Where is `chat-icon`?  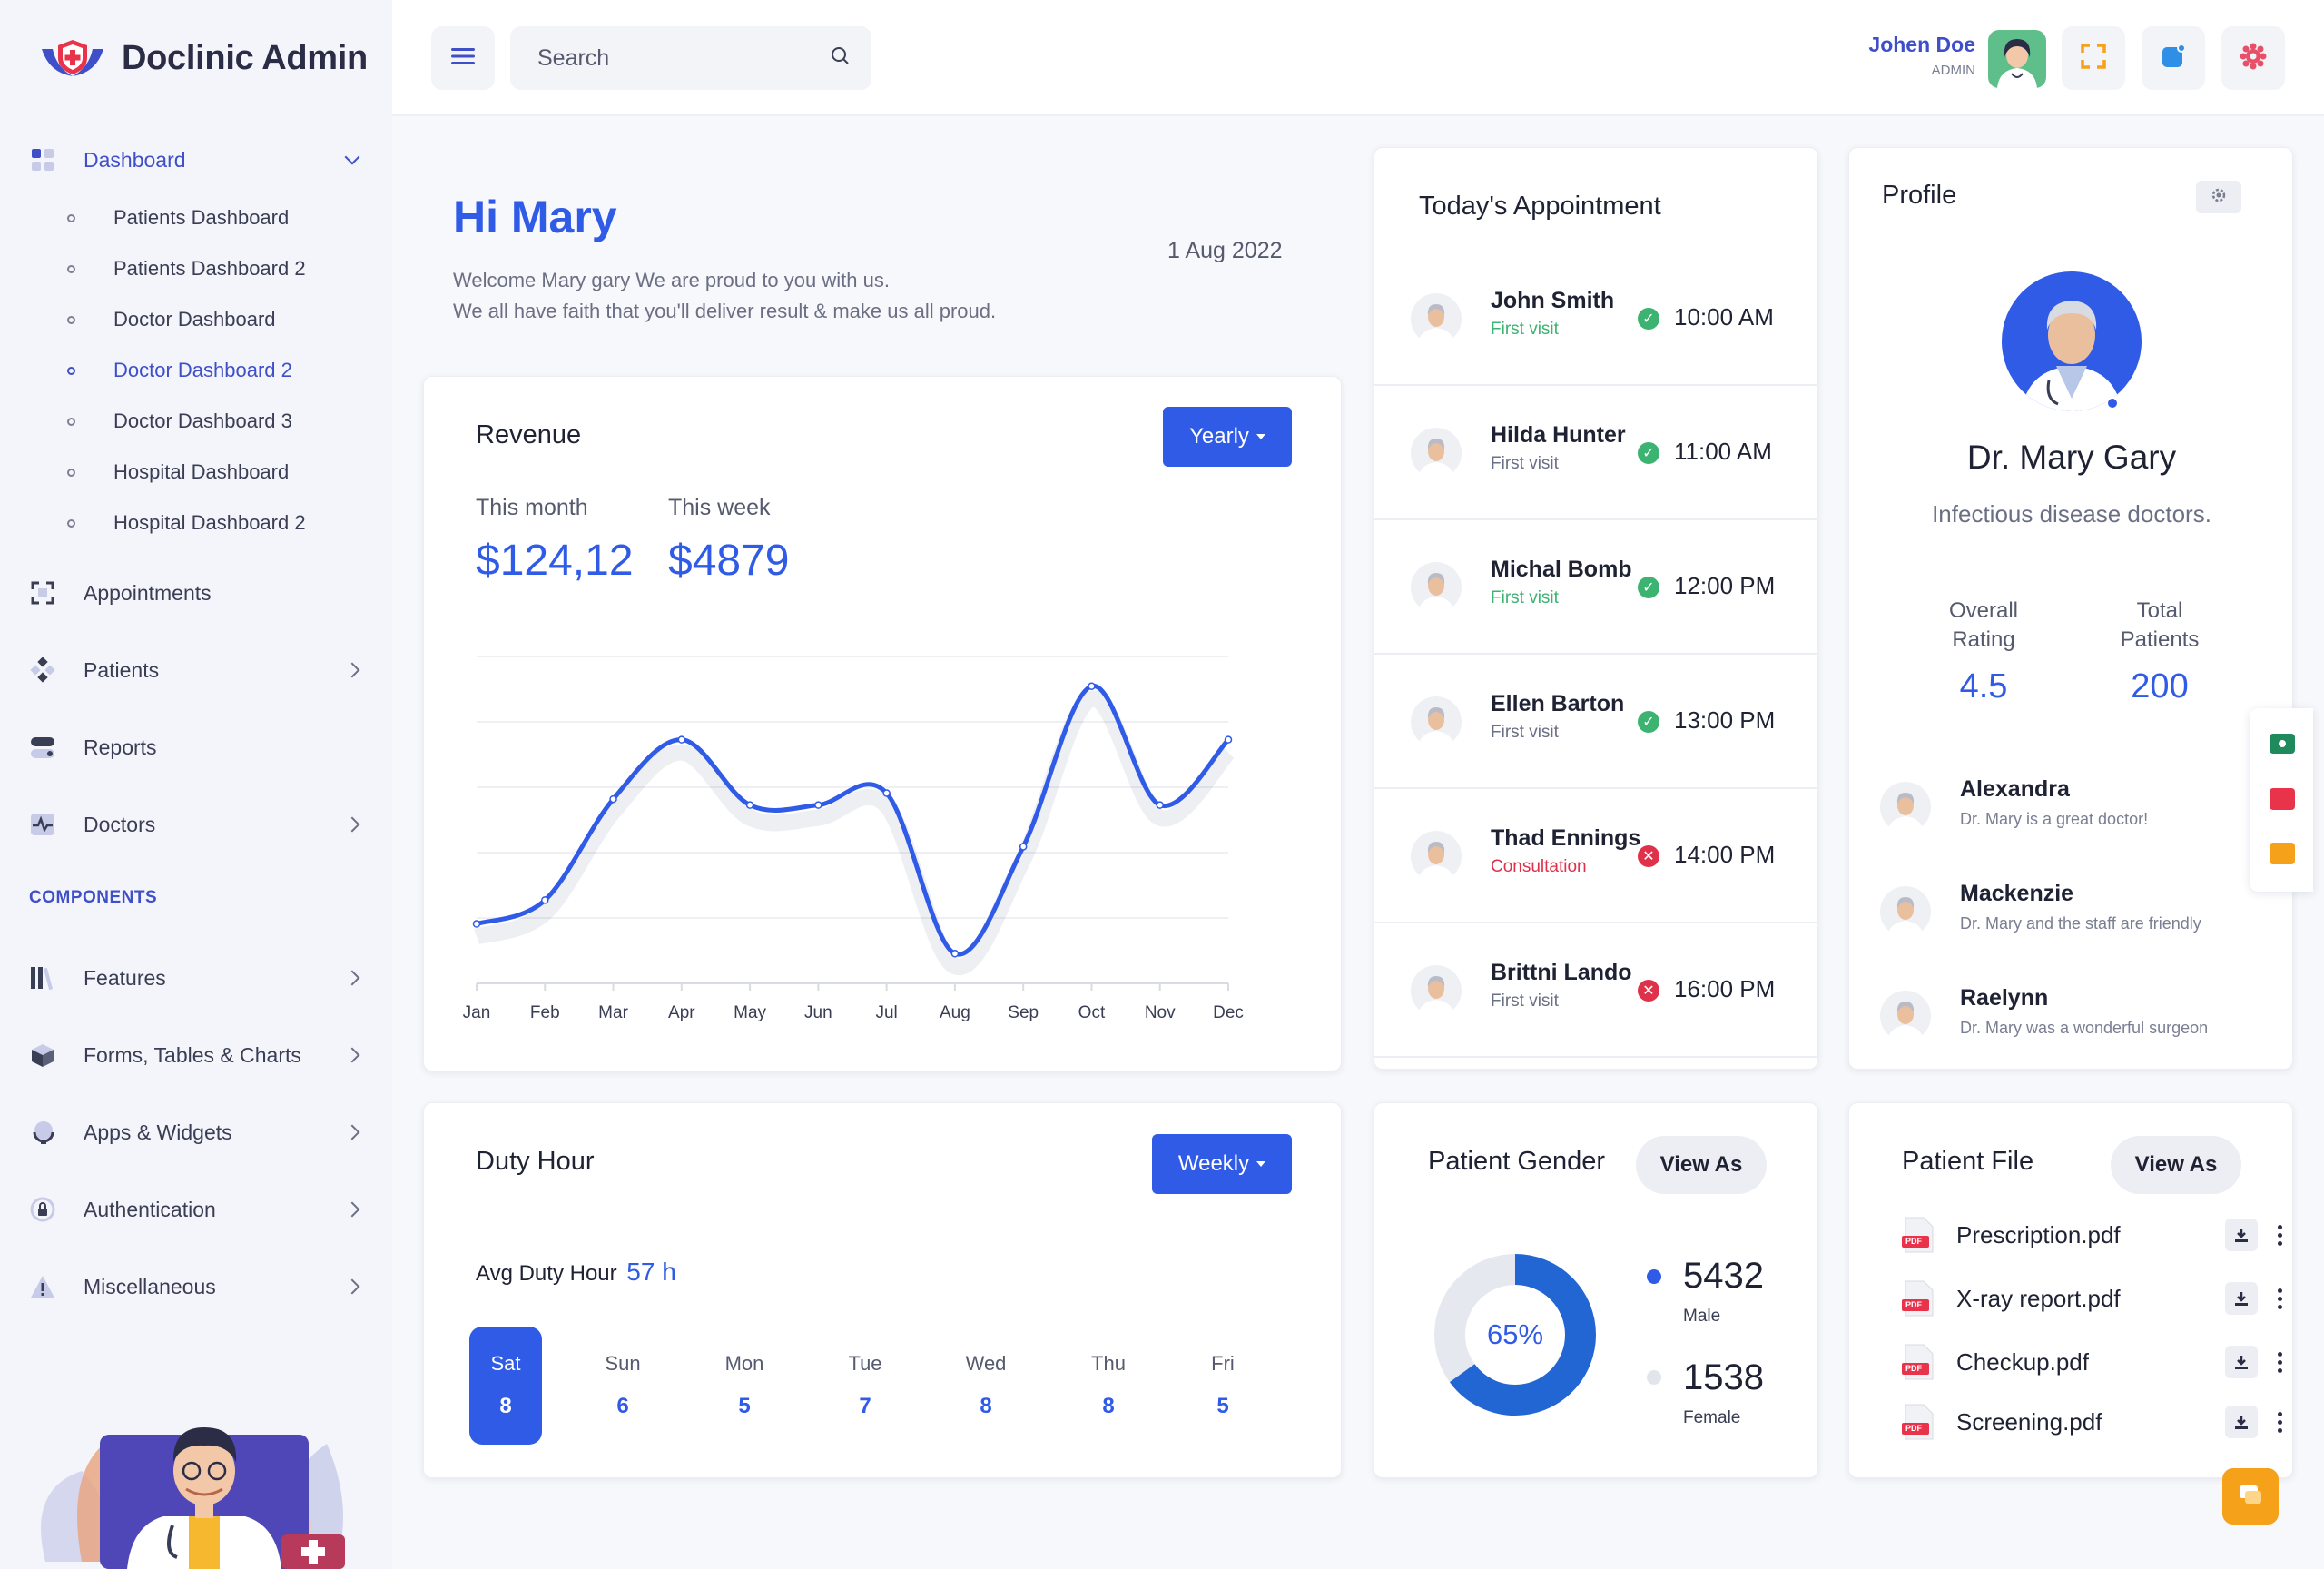 chat-icon is located at coordinates (2282, 853).